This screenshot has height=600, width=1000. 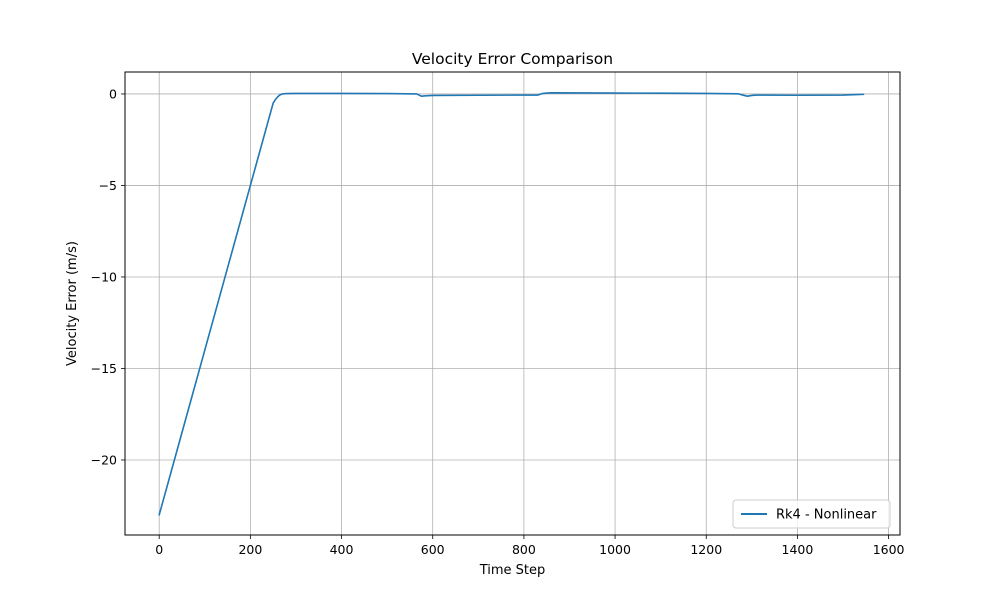 I want to click on legend-box, so click(x=811, y=514).